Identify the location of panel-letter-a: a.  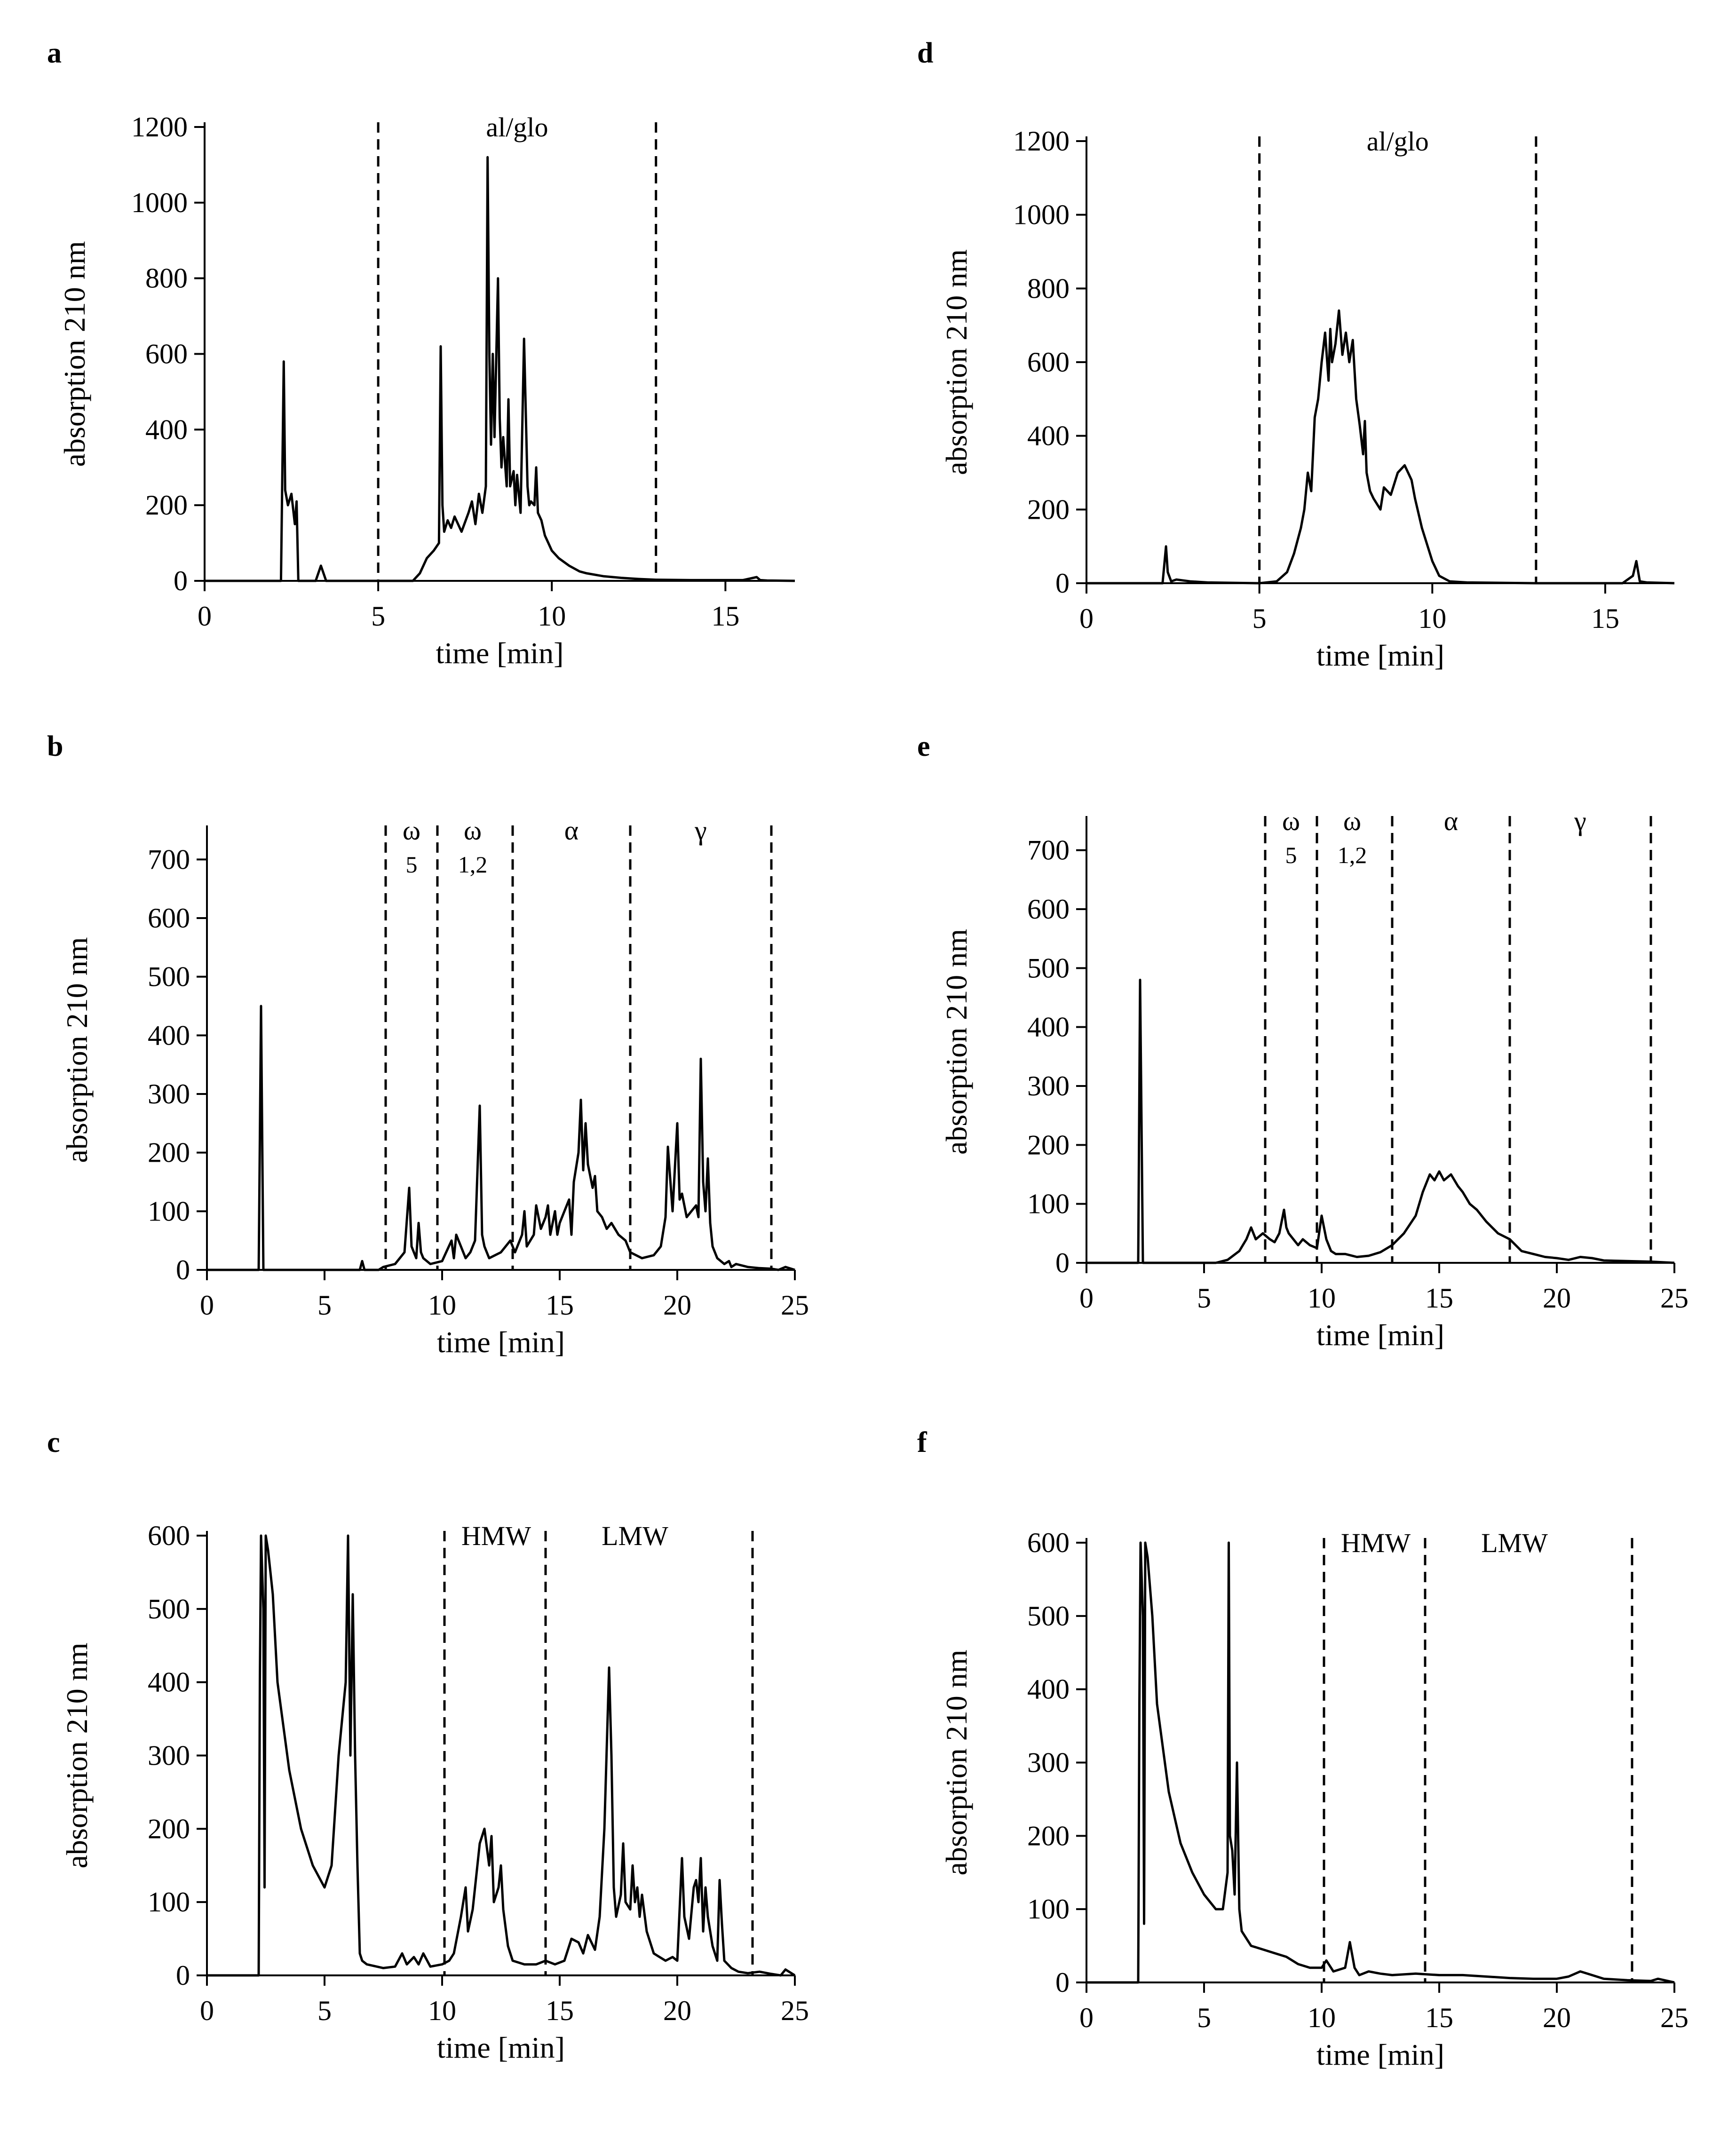
(54, 53).